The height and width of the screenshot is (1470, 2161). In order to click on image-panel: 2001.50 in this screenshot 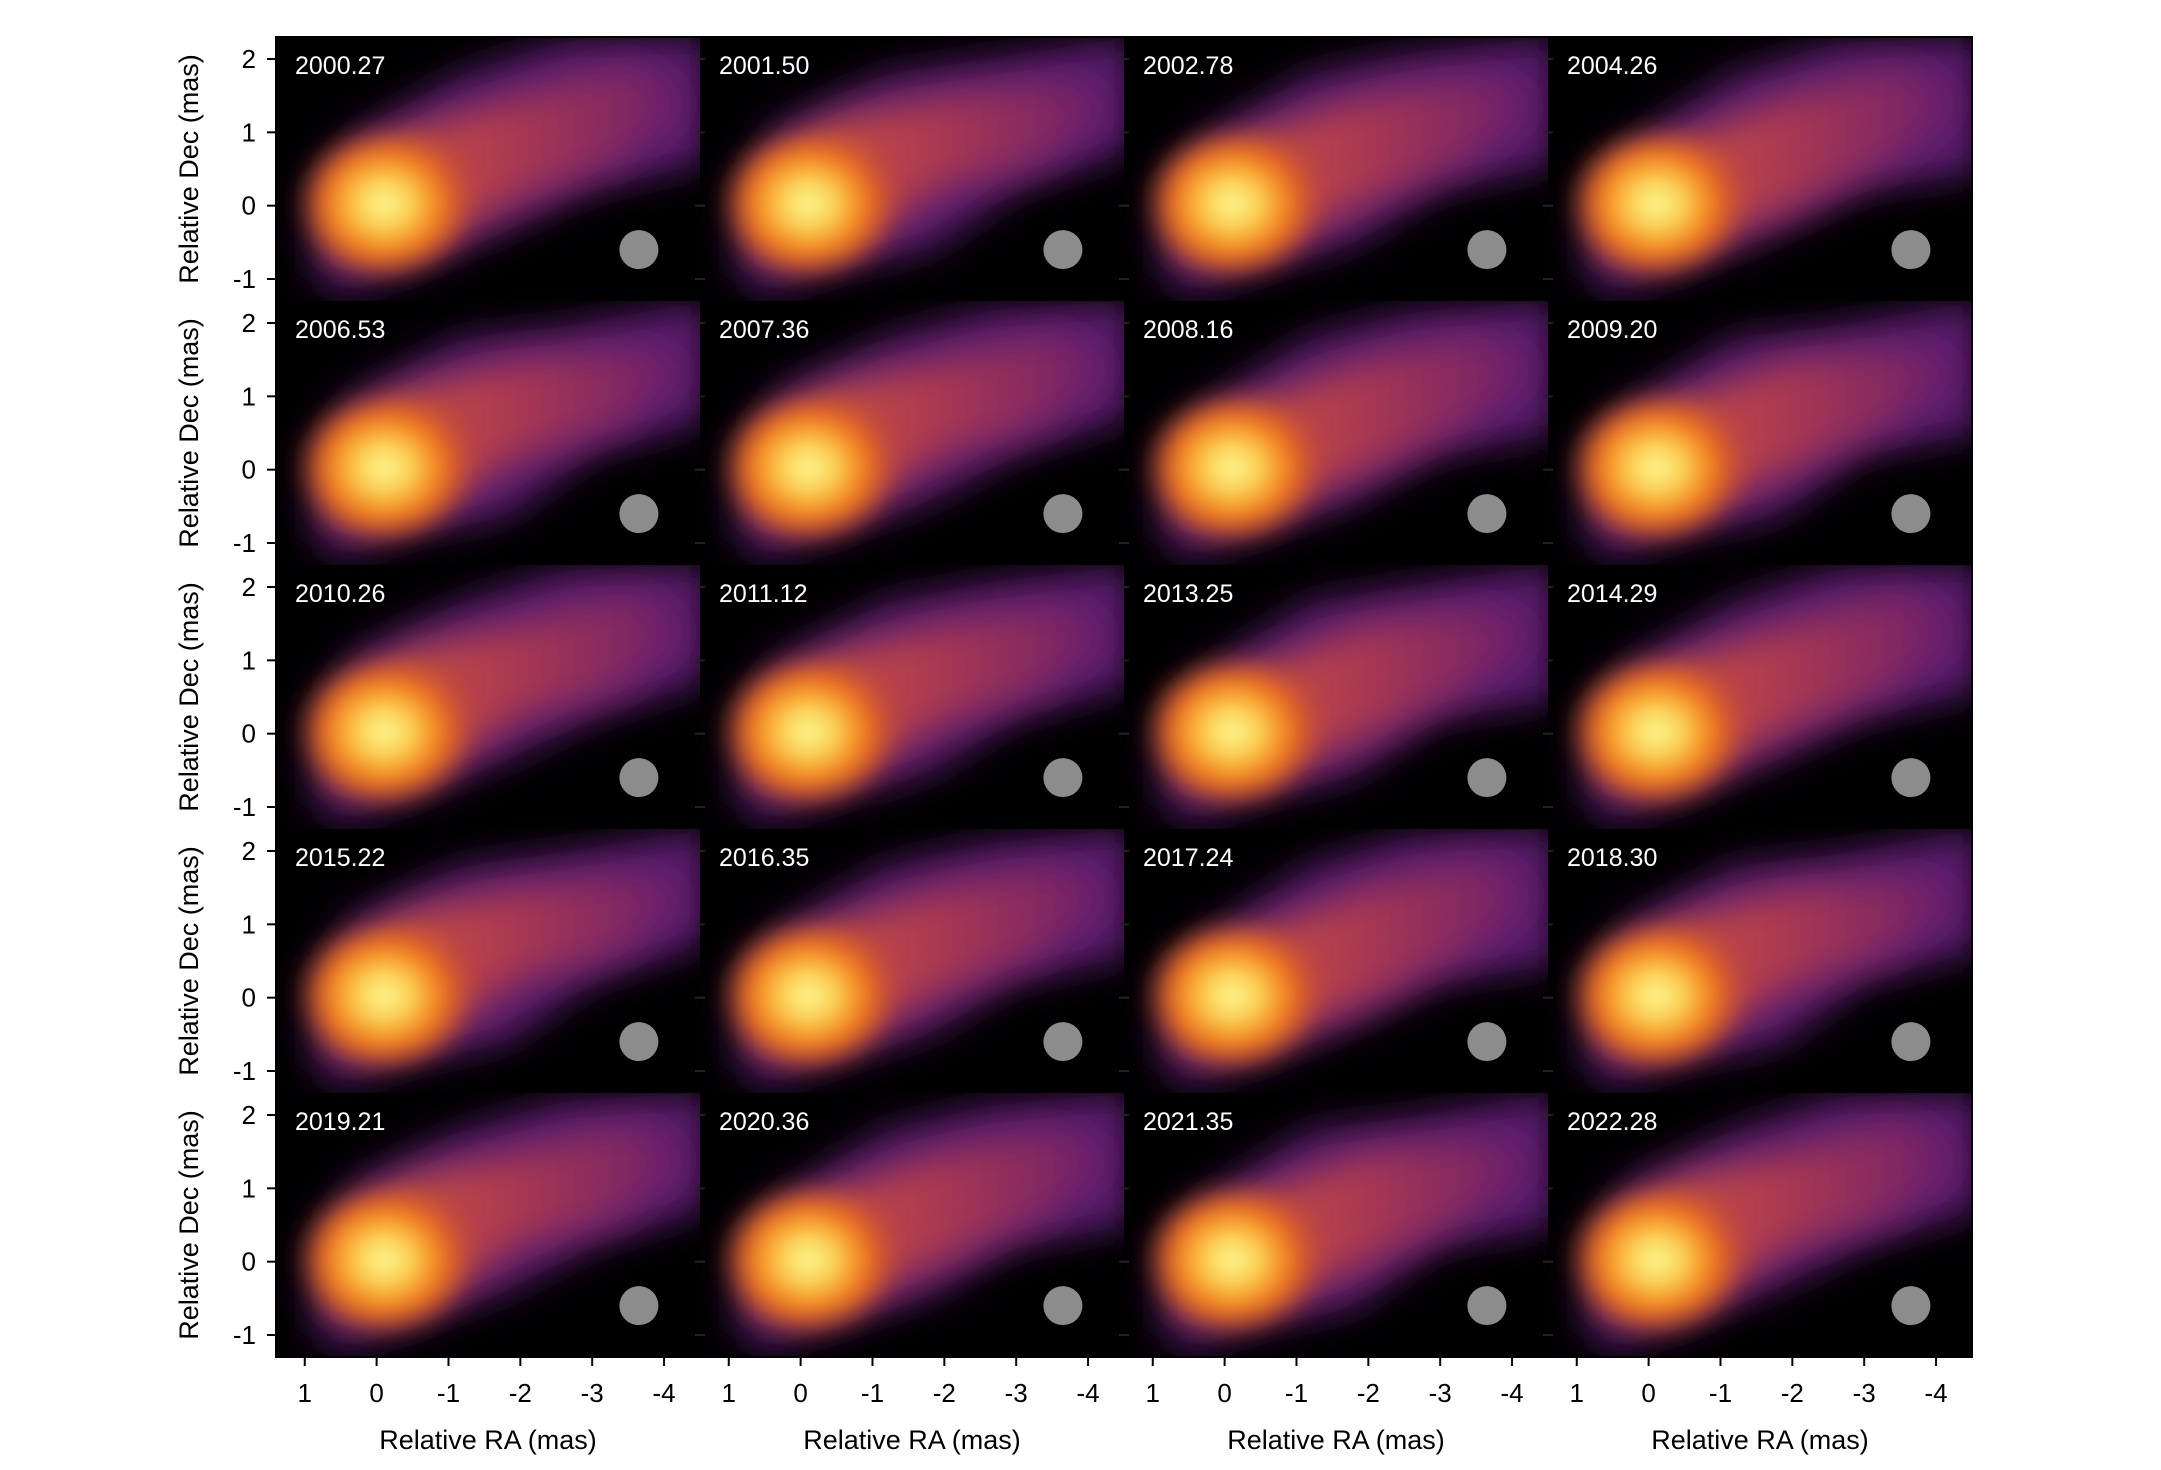, I will do `click(912, 169)`.